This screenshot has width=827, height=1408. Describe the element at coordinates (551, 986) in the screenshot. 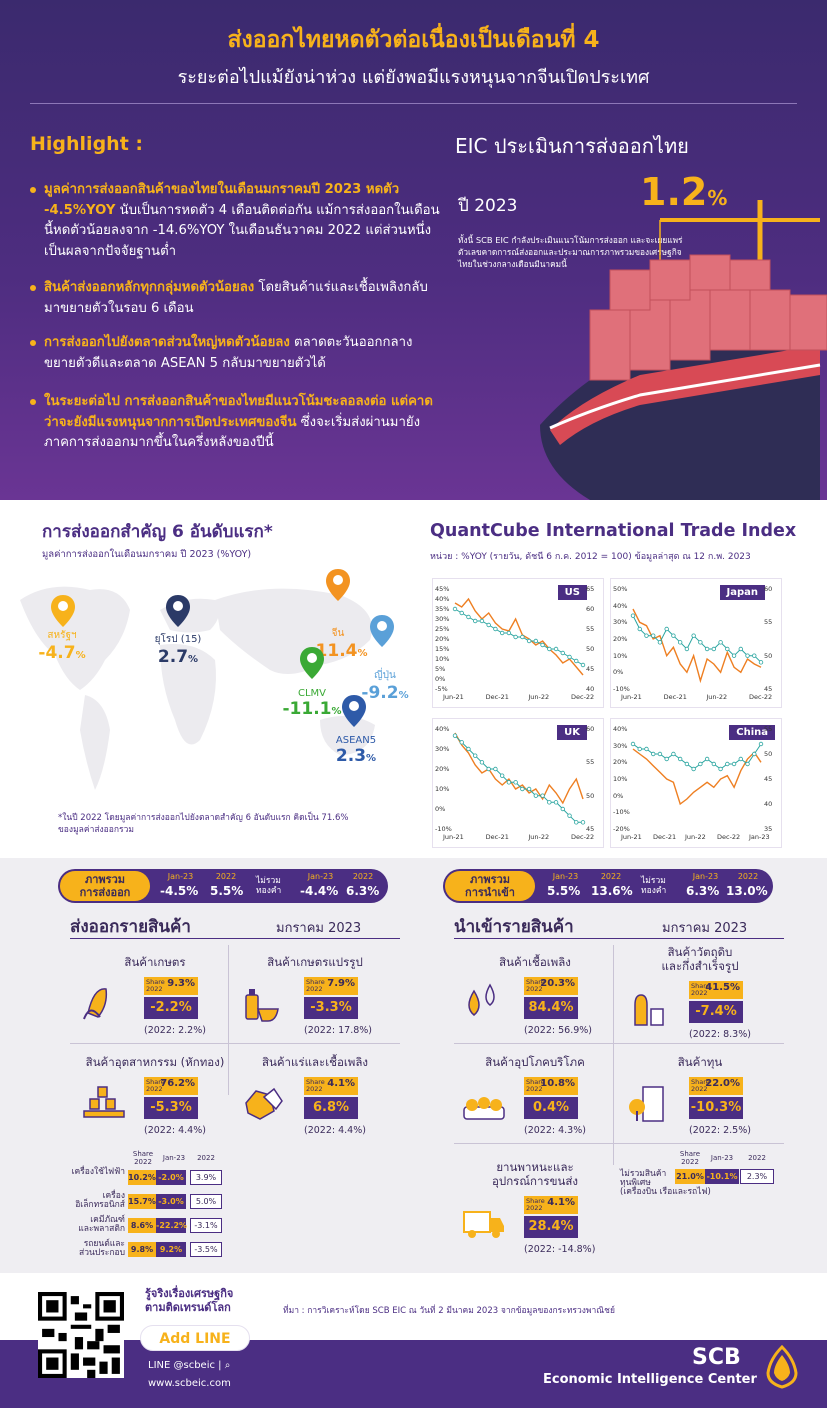

I see `share-box: Share 2022 20.3%` at that location.